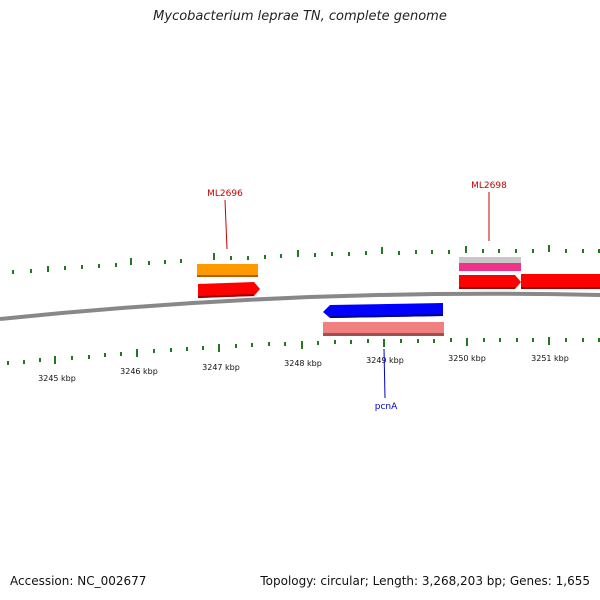  I want to click on label-line-ml2696, so click(226, 224).